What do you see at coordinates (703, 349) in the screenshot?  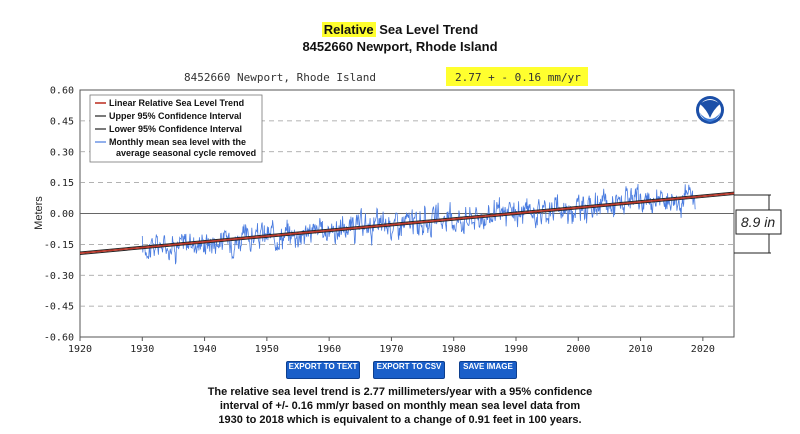 I see `x-tick-label: 2020` at bounding box center [703, 349].